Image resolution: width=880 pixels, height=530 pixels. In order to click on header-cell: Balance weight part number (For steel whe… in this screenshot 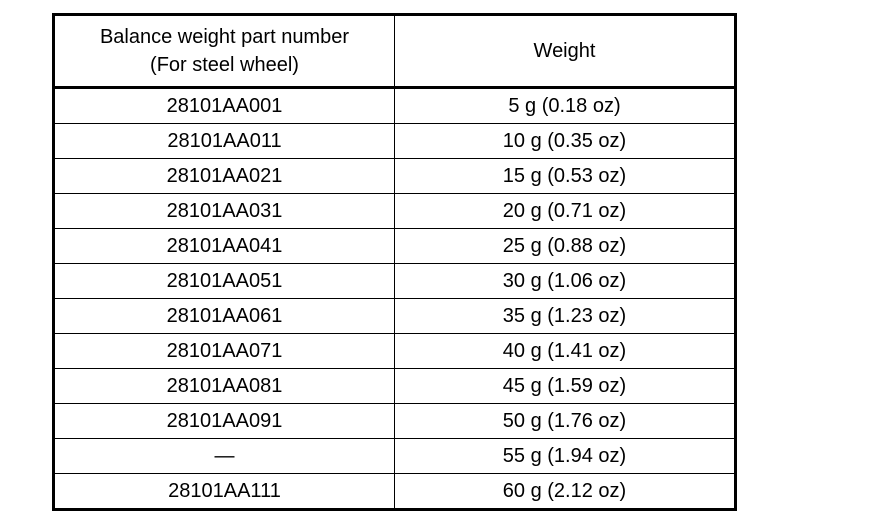, I will do `click(224, 51)`.